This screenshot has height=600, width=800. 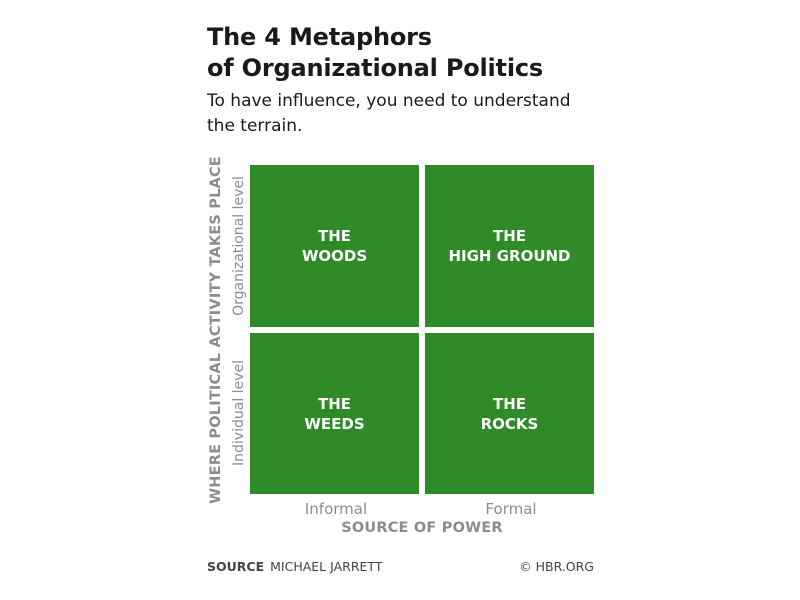 What do you see at coordinates (422, 528) in the screenshot?
I see `x-axis-title: SOURCE OF POWER` at bounding box center [422, 528].